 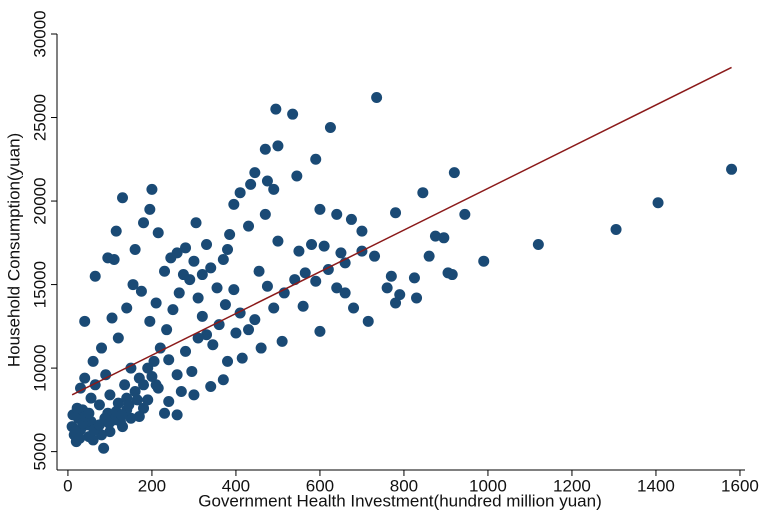 What do you see at coordinates (39, 284) in the screenshot?
I see `y-tick-label: 15000` at bounding box center [39, 284].